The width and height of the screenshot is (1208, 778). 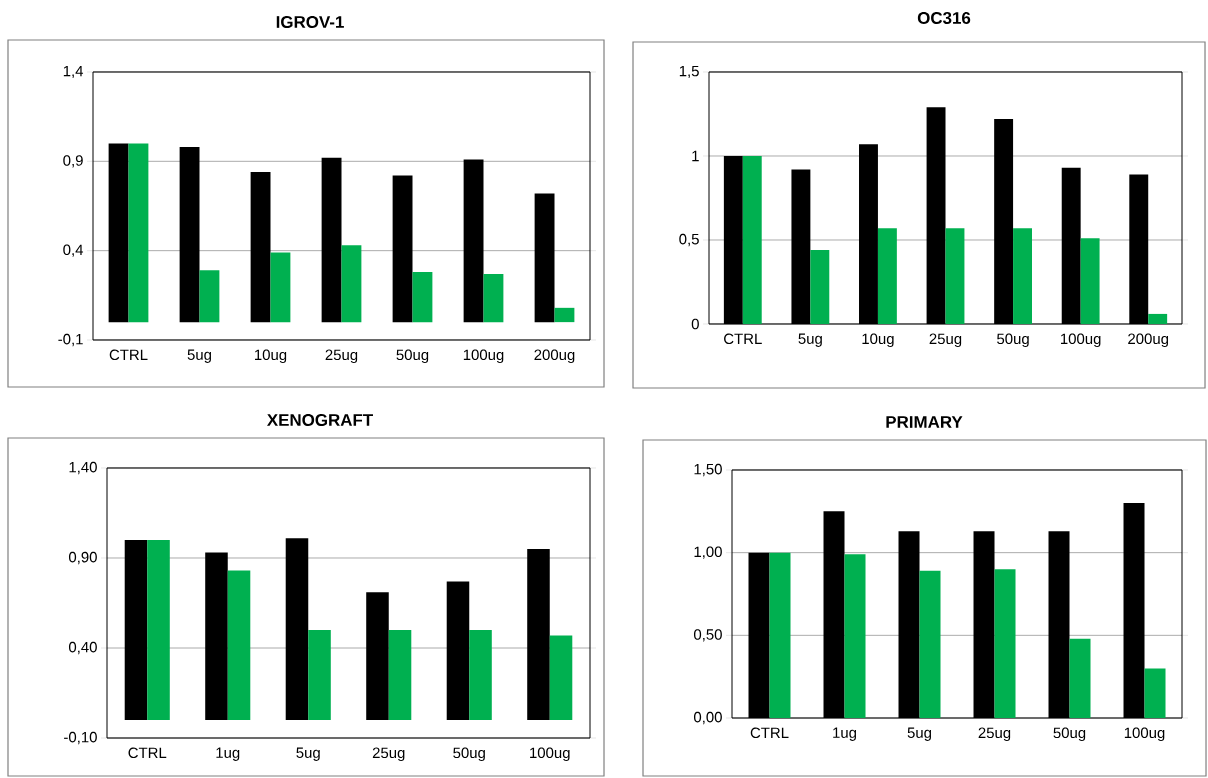 I want to click on y-tick-label: 0,9, so click(x=73, y=161).